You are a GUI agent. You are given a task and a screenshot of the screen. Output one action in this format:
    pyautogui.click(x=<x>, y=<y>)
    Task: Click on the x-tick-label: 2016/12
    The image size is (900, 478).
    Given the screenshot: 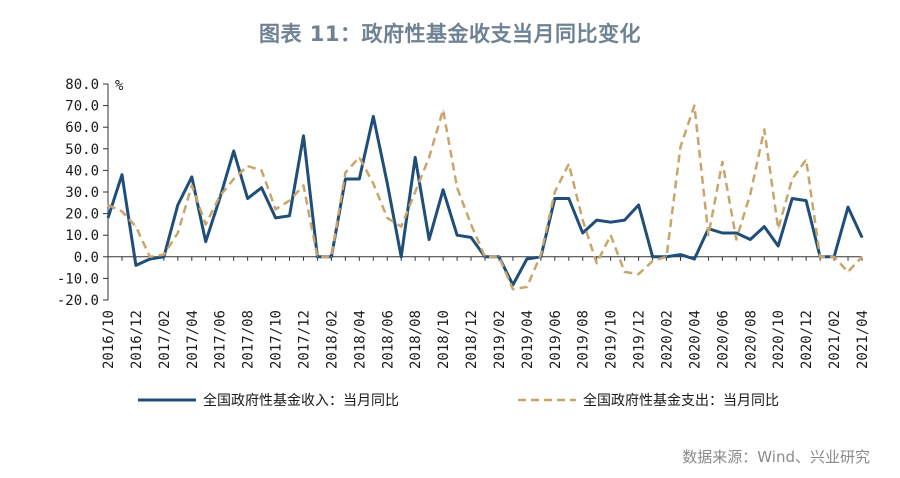 What is the action you would take?
    pyautogui.click(x=137, y=339)
    